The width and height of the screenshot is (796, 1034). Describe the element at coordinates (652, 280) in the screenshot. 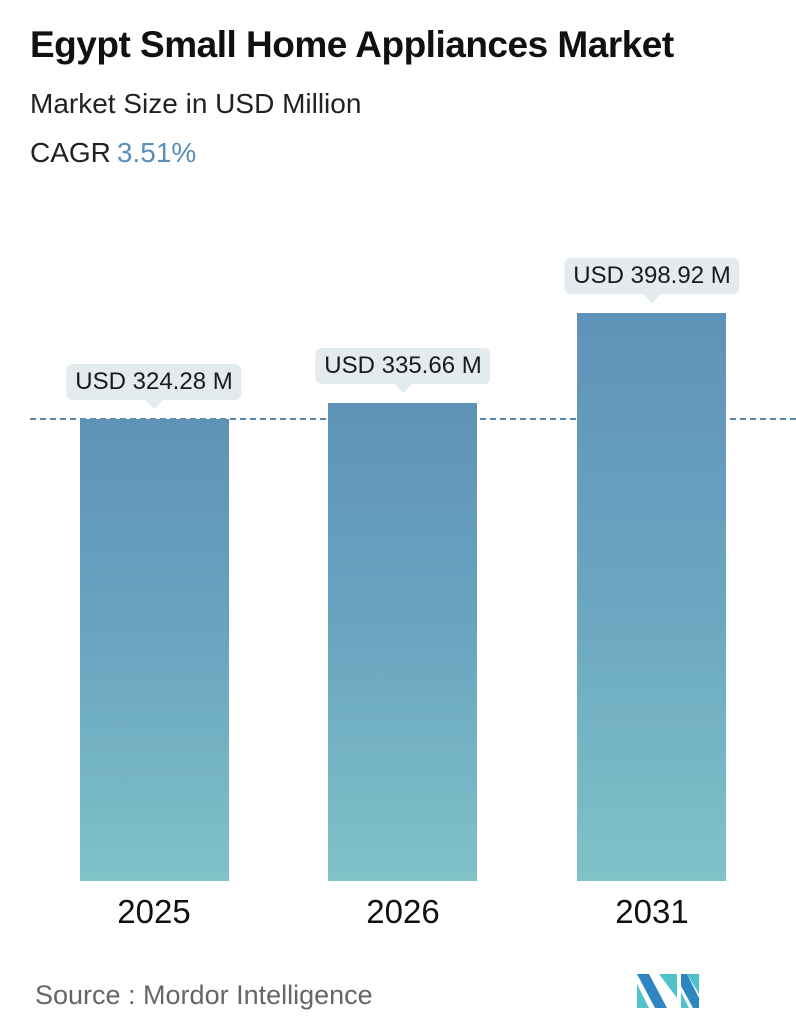

I see `bar-value-label-2031: USD 398.92 M` at that location.